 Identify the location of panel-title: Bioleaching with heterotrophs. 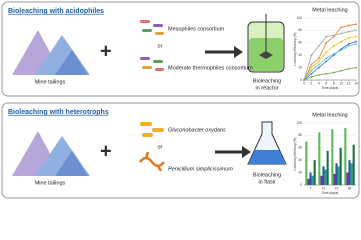
(58, 112).